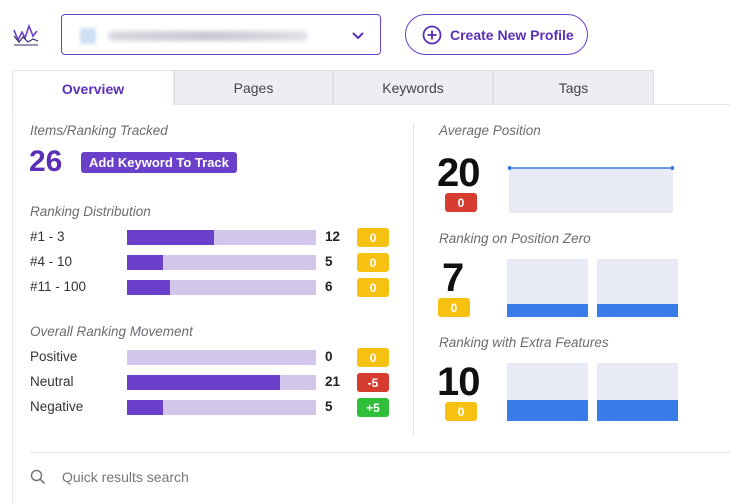  Describe the element at coordinates (413, 87) in the screenshot. I see `tab-keywords: Keywords` at that location.